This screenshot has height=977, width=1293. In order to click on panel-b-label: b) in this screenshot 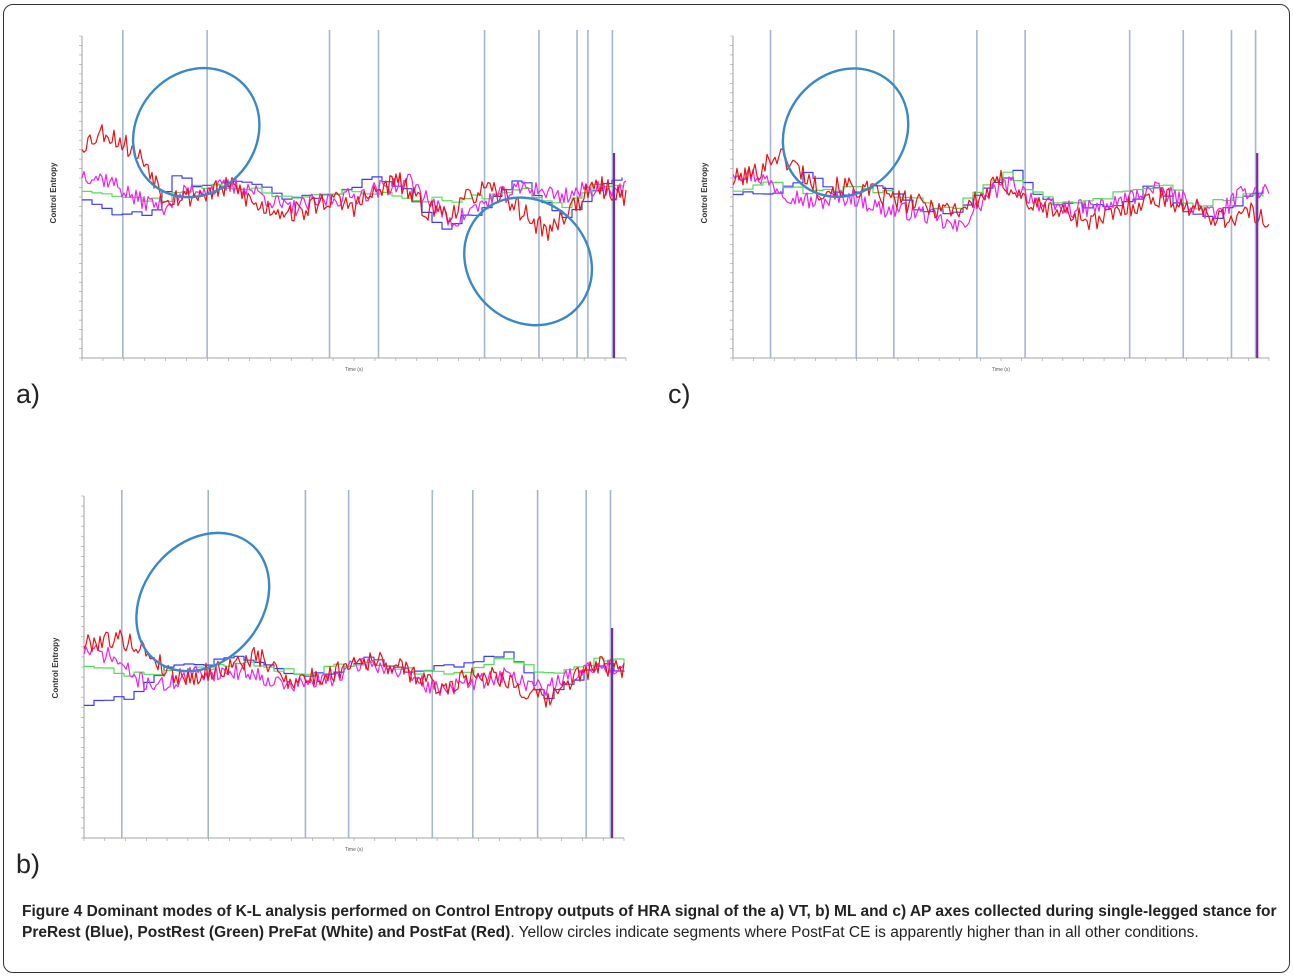, I will do `click(28, 864)`.